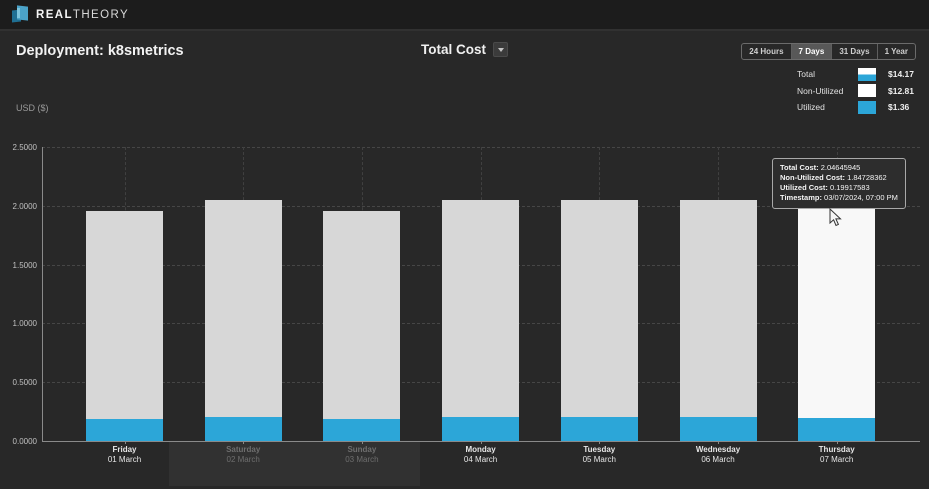  What do you see at coordinates (901, 74) in the screenshot?
I see `legend-item-value: $14.17` at bounding box center [901, 74].